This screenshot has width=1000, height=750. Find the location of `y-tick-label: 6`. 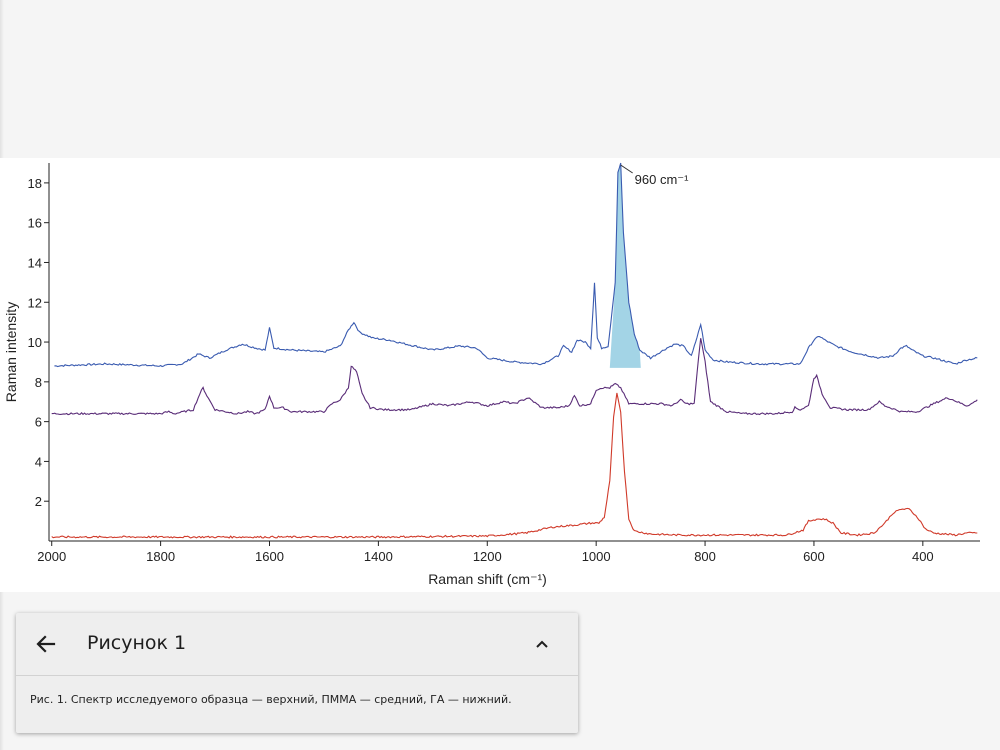

y-tick-label: 6 is located at coordinates (38, 422).